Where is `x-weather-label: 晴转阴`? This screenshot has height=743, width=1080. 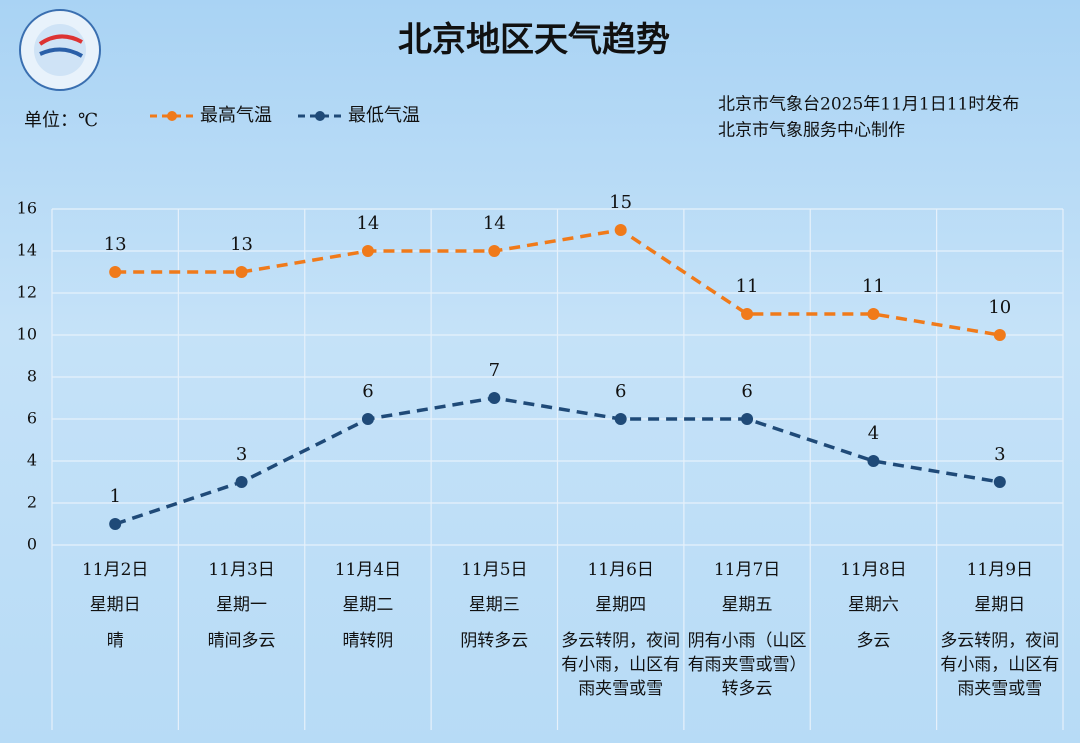
x-weather-label: 晴转阴 is located at coordinates (368, 641).